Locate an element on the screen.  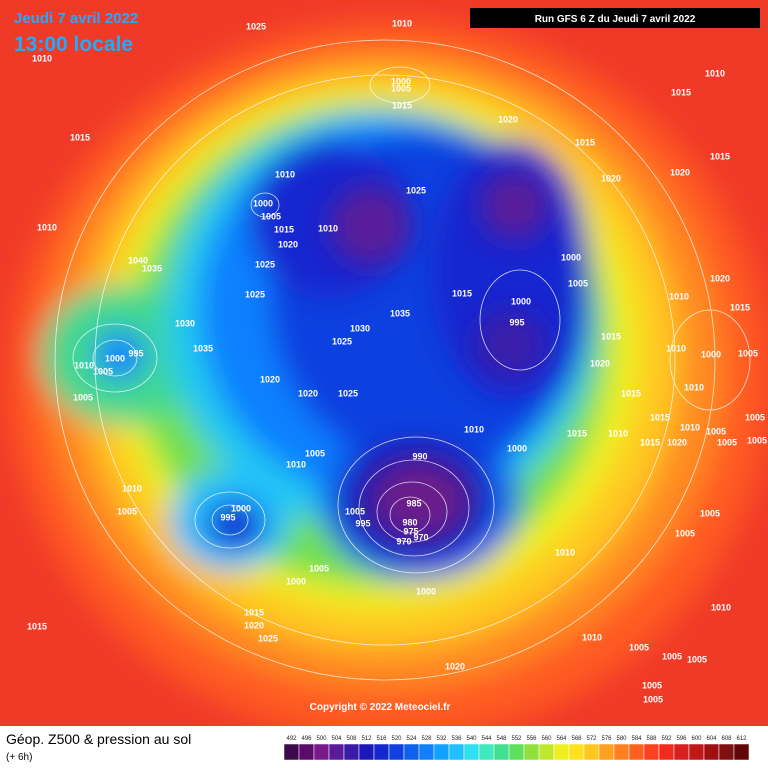
colorbar-label: 504 is located at coordinates (336, 739).